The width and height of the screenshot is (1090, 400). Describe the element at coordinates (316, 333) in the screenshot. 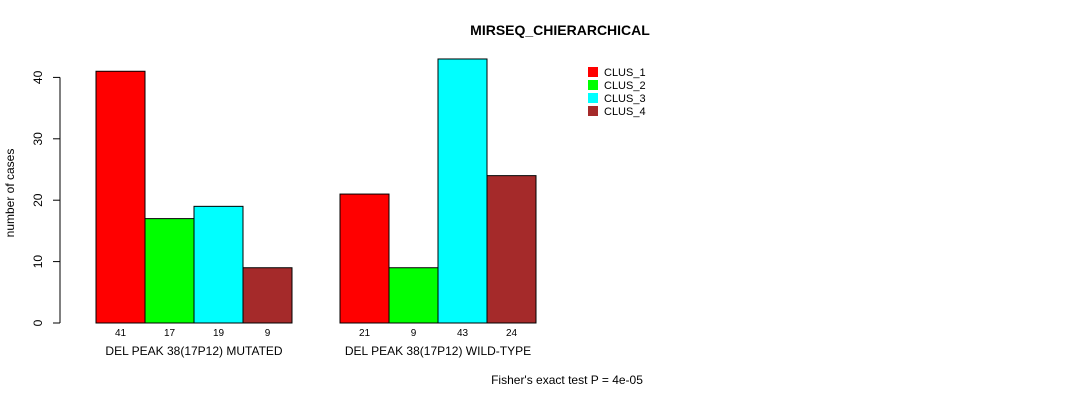

I see `bar-count-labels: 41 17 19 9 21 9 43 24` at that location.